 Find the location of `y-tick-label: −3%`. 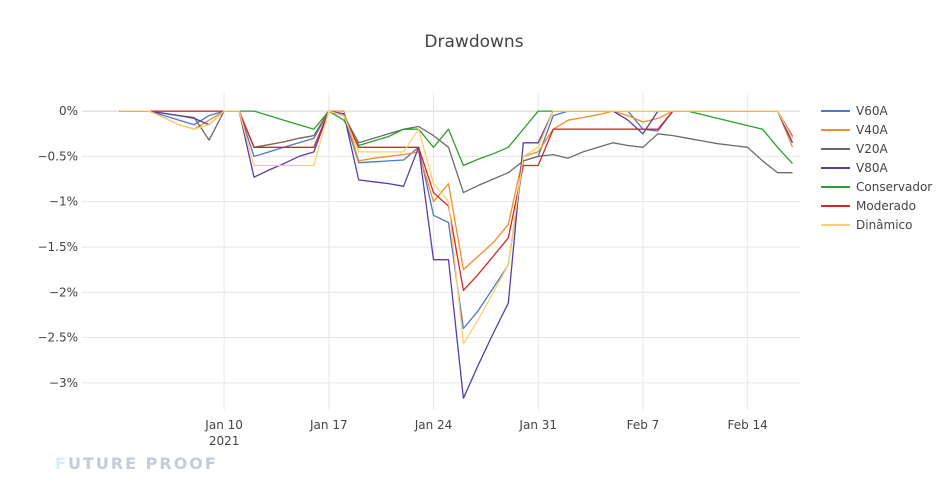

y-tick-label: −3% is located at coordinates (63, 383).